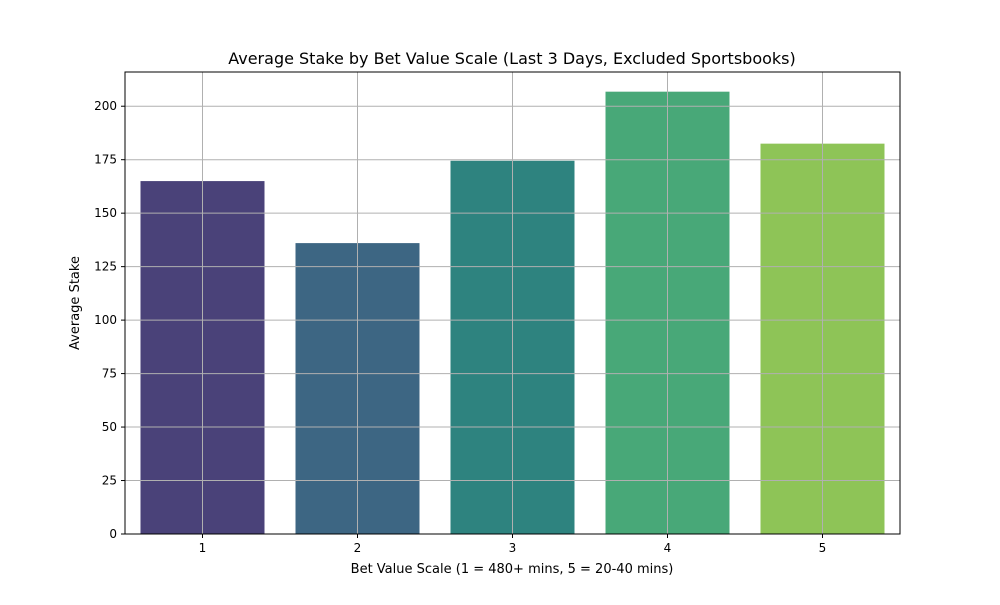  What do you see at coordinates (823, 548) in the screenshot?
I see `x-tick-label: 5` at bounding box center [823, 548].